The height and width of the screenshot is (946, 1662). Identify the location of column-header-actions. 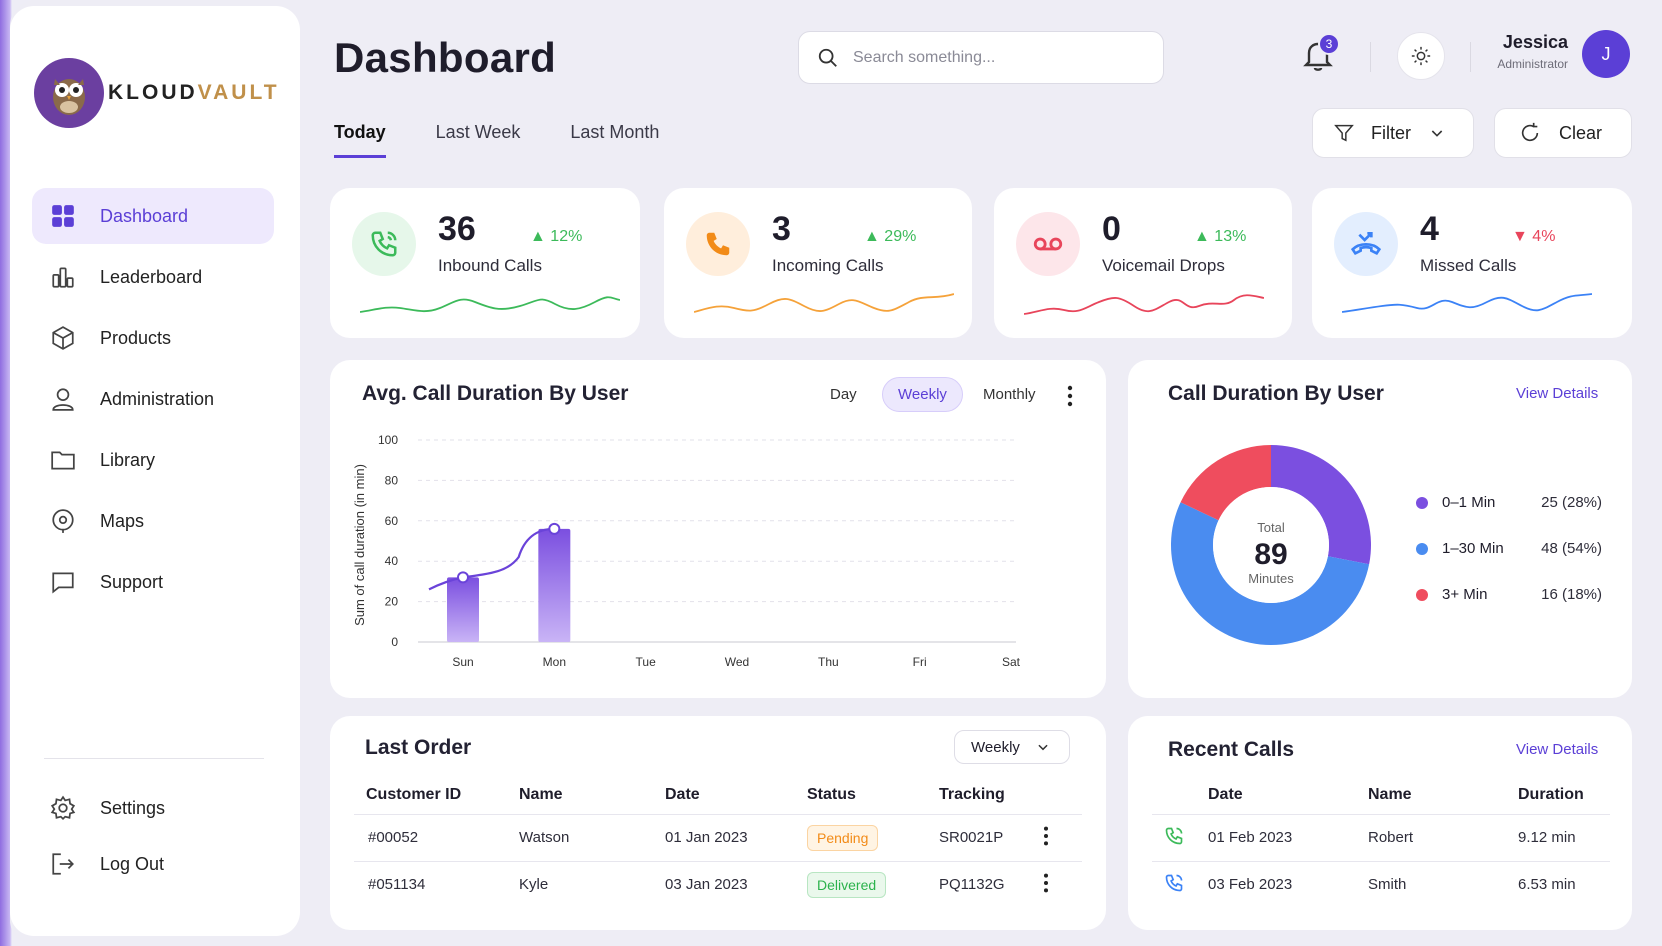
(1062, 795).